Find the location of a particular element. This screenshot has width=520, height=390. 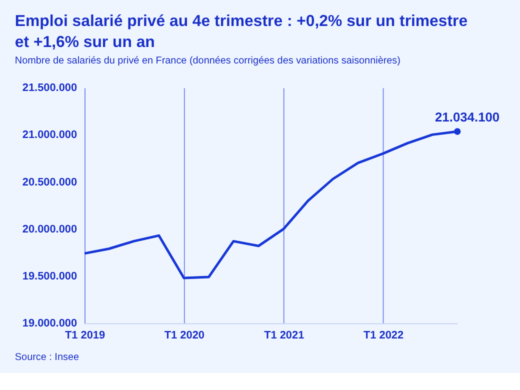

y-tick-label: 19.500.000 is located at coordinates (50, 276).